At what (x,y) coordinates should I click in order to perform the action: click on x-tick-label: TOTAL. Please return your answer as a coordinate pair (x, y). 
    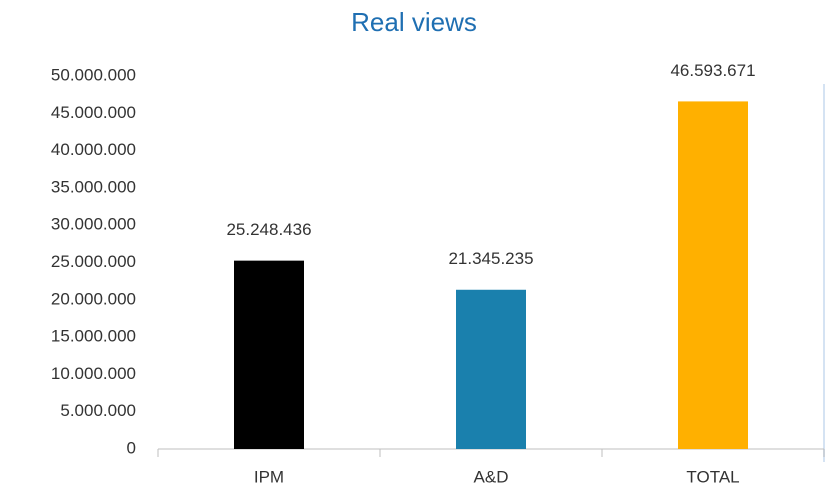
    Looking at the image, I should click on (712, 476).